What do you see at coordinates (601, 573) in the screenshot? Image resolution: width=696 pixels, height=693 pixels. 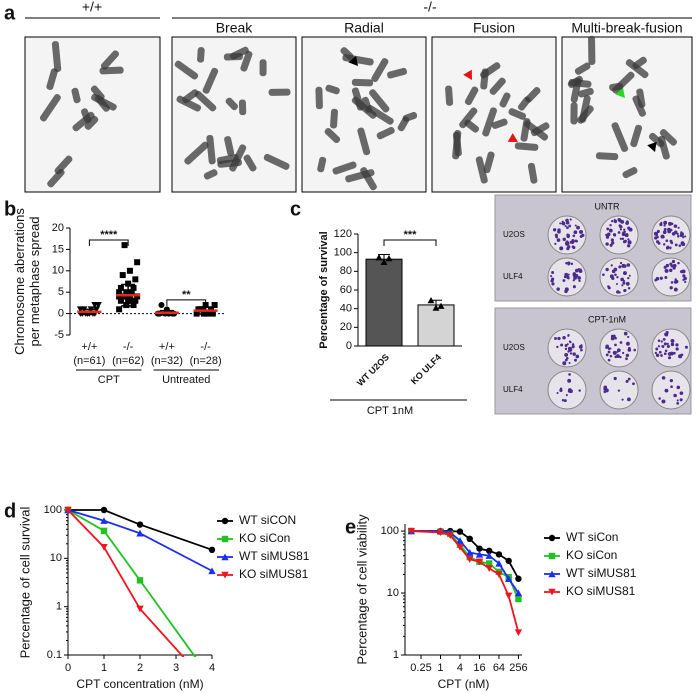 I see `legend-label: WT siMUS81` at bounding box center [601, 573].